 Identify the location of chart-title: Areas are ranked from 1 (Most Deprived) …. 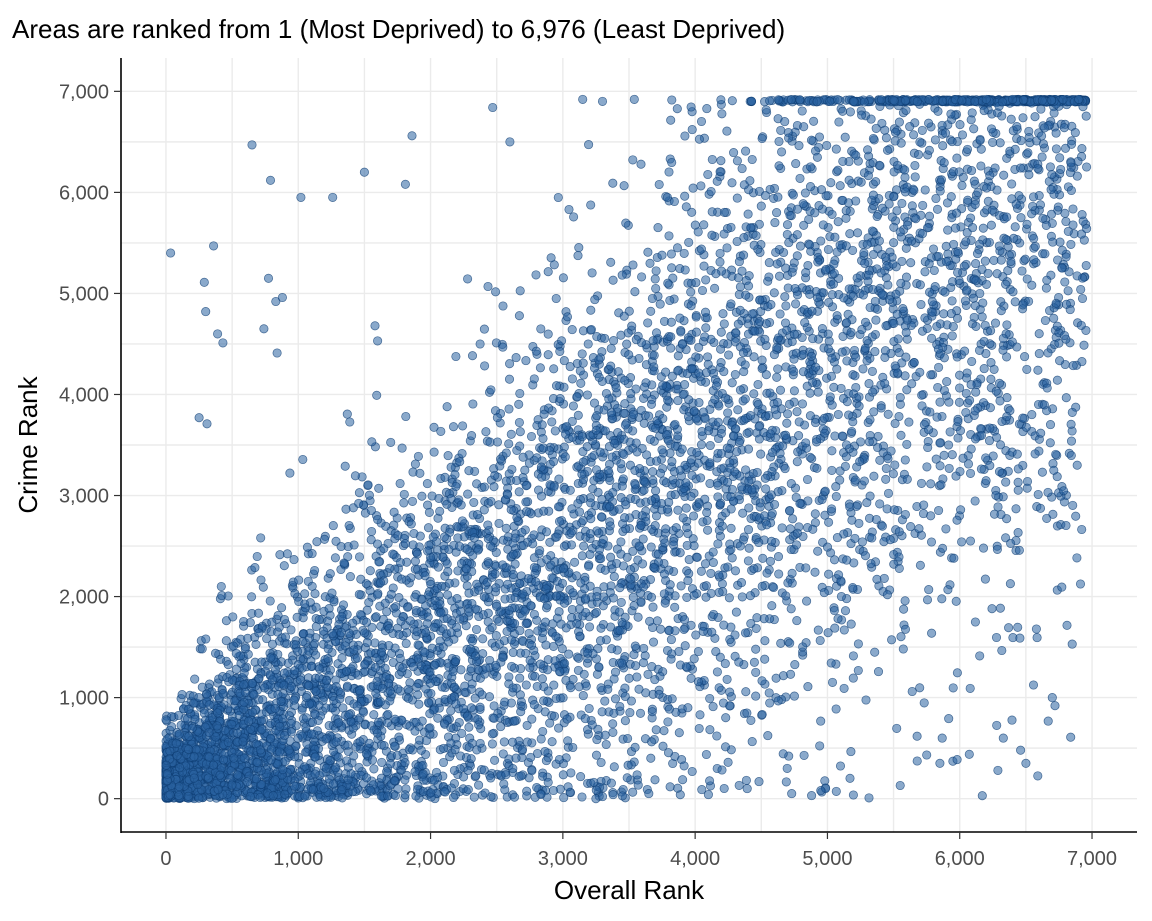
(398, 29).